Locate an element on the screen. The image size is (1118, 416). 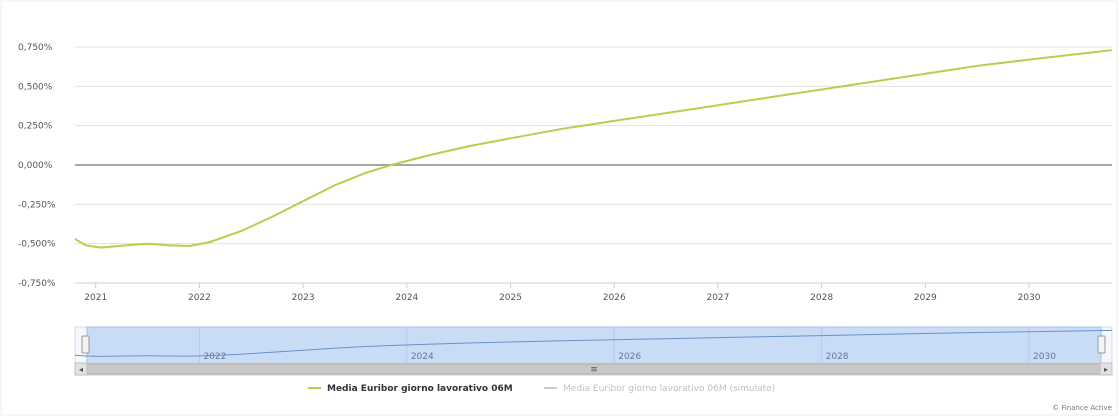
legend-item-euribor: Media Euribor giorno lavorativo 06M is located at coordinates (410, 389).